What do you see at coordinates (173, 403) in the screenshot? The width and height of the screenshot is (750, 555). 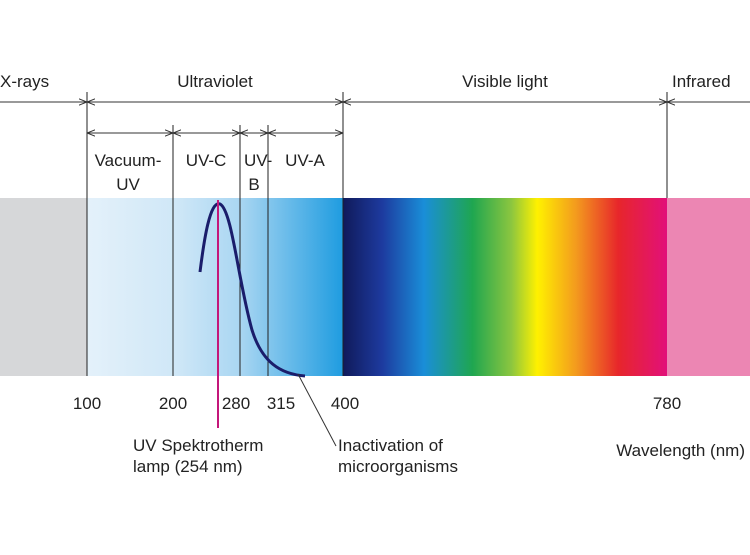 I see `scale-label: 200` at bounding box center [173, 403].